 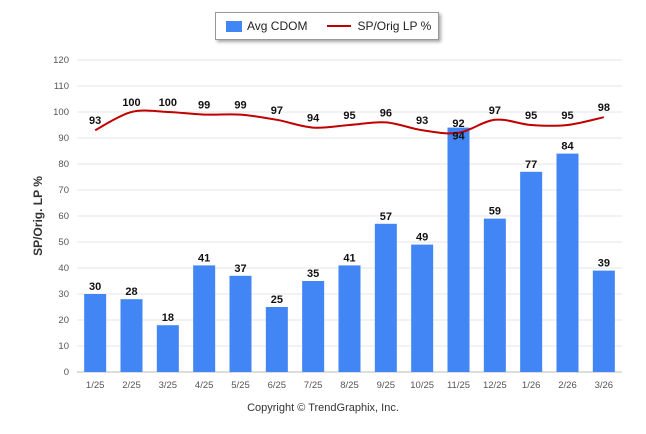 I want to click on bar-value-label: 57, so click(x=386, y=217).